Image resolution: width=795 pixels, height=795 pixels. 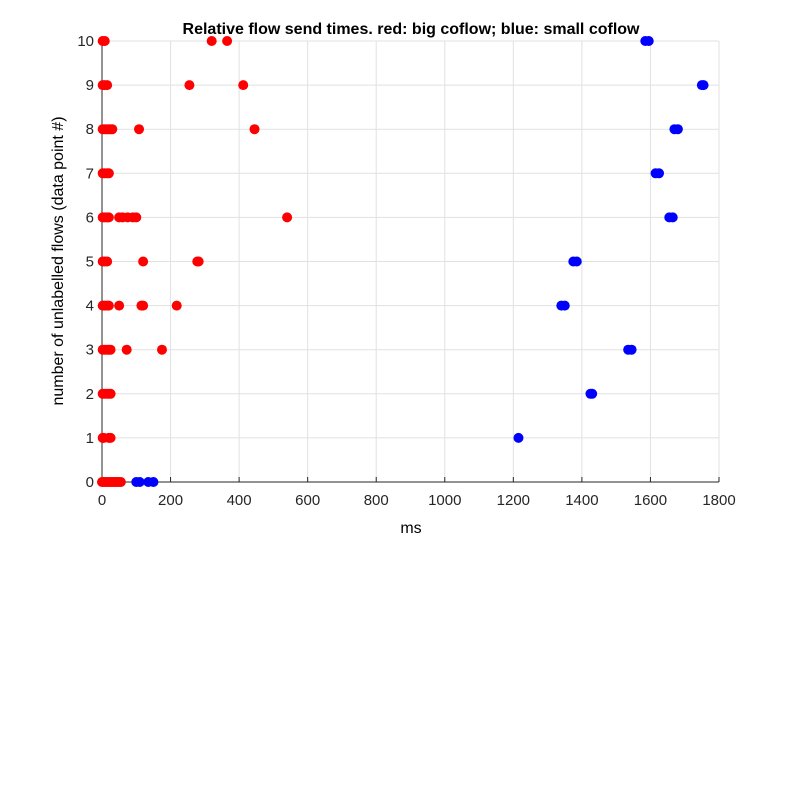 What do you see at coordinates (513, 500) in the screenshot?
I see `x-tick-label: 1200` at bounding box center [513, 500].